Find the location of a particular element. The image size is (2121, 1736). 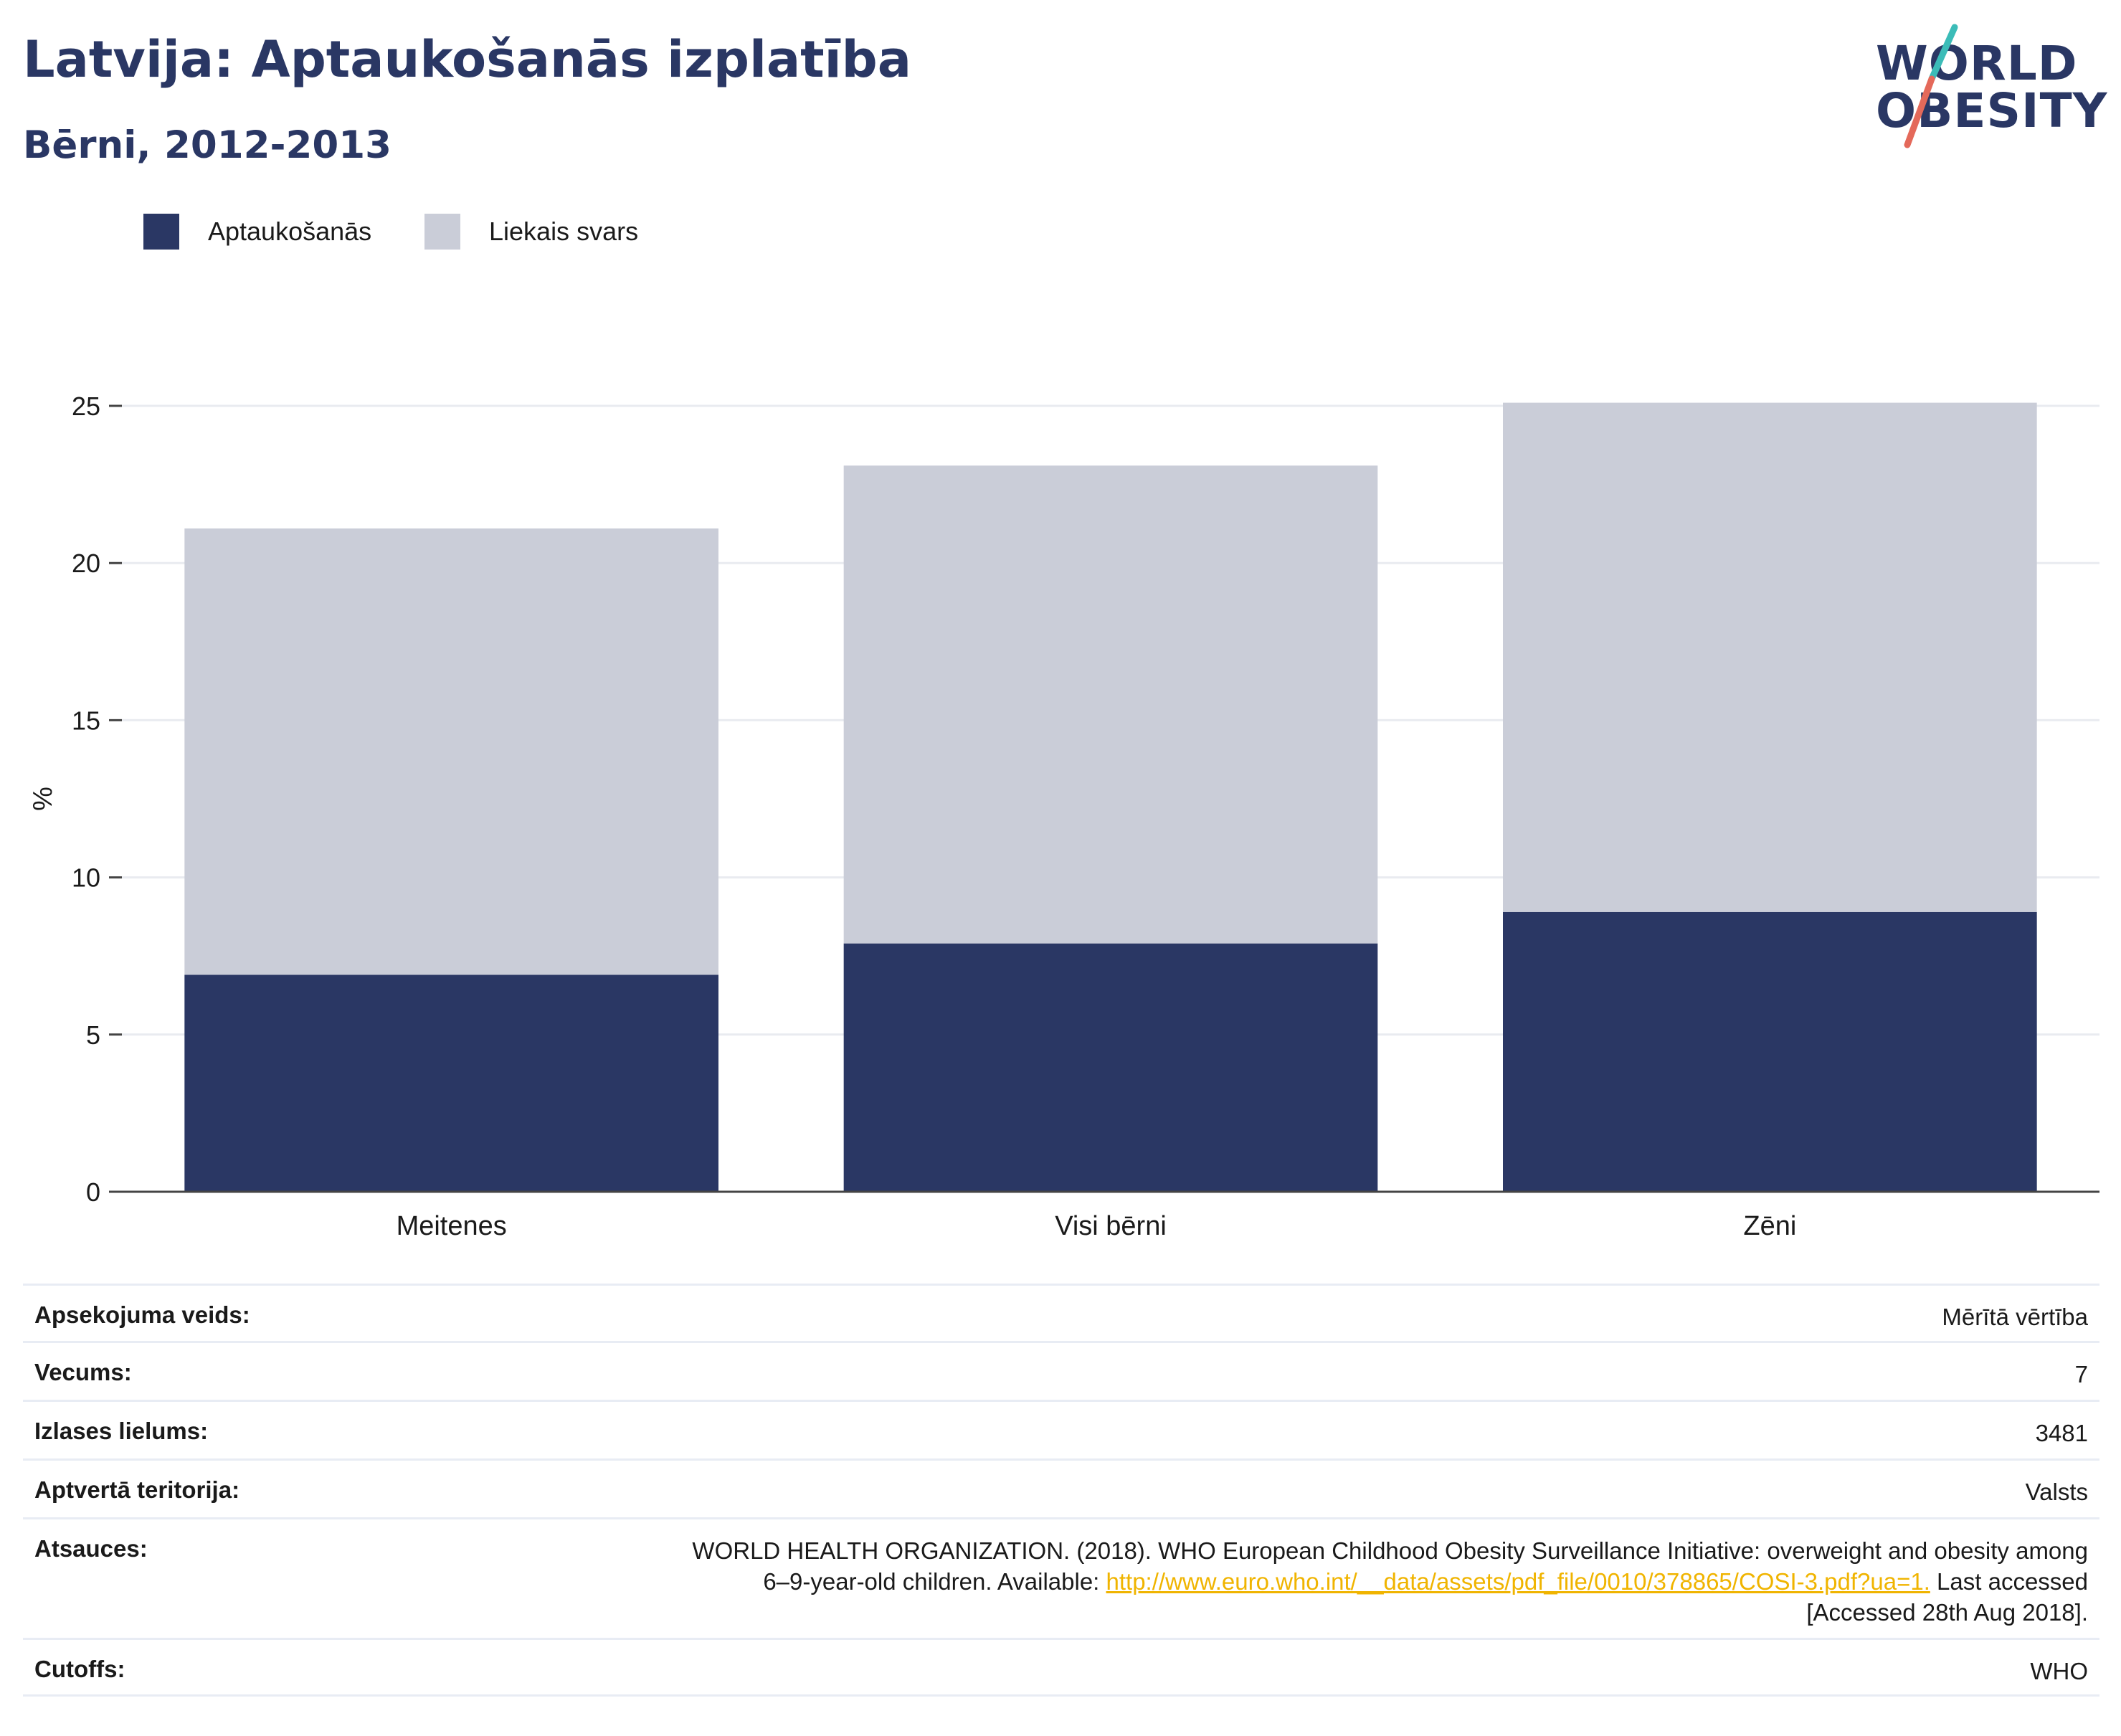

chart-subtitle: Bērni, 2012-2013 is located at coordinates (207, 145).